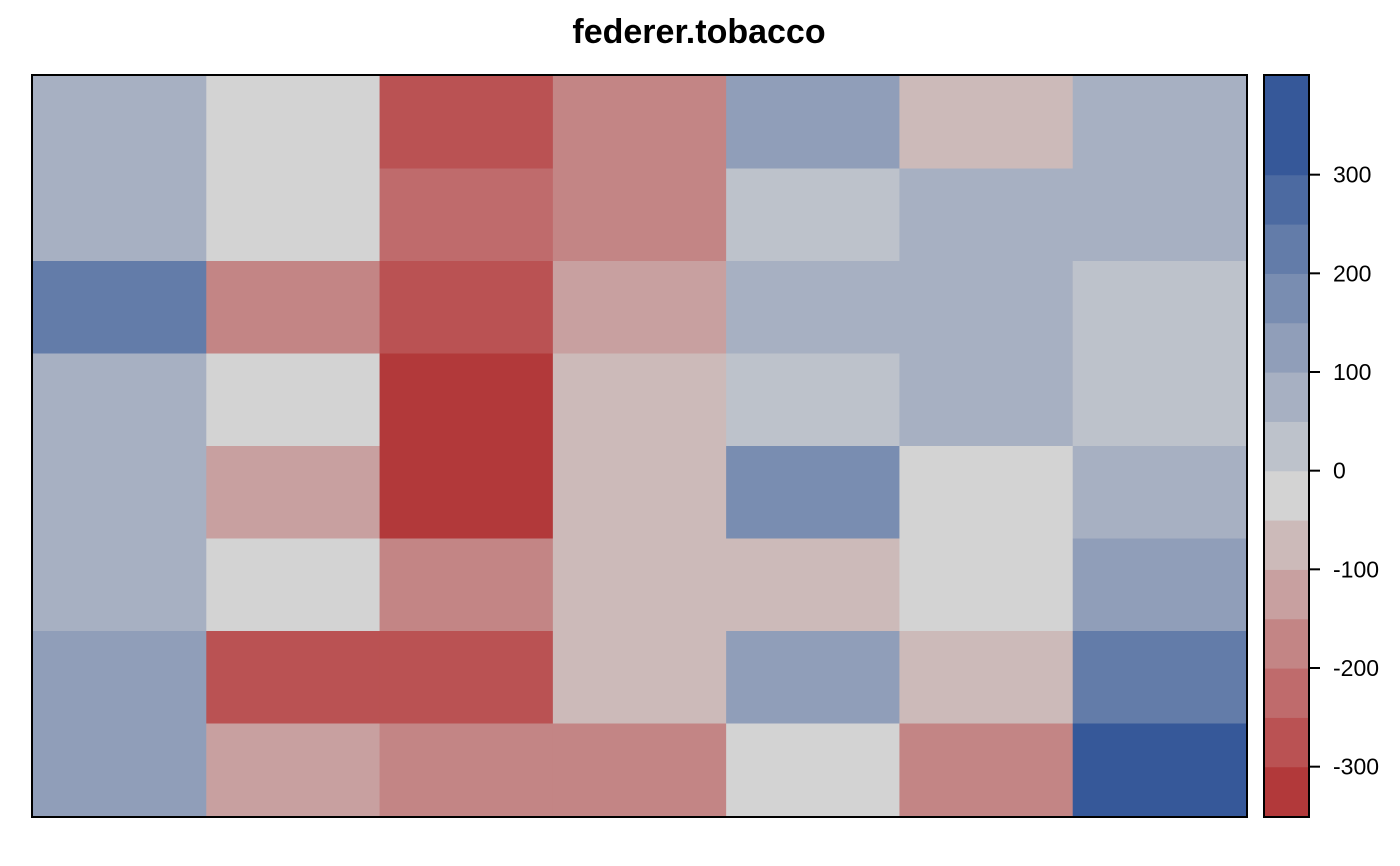 The width and height of the screenshot is (1400, 866). Describe the element at coordinates (1339, 471) in the screenshot. I see `colorbar-tick-label: 0` at that location.